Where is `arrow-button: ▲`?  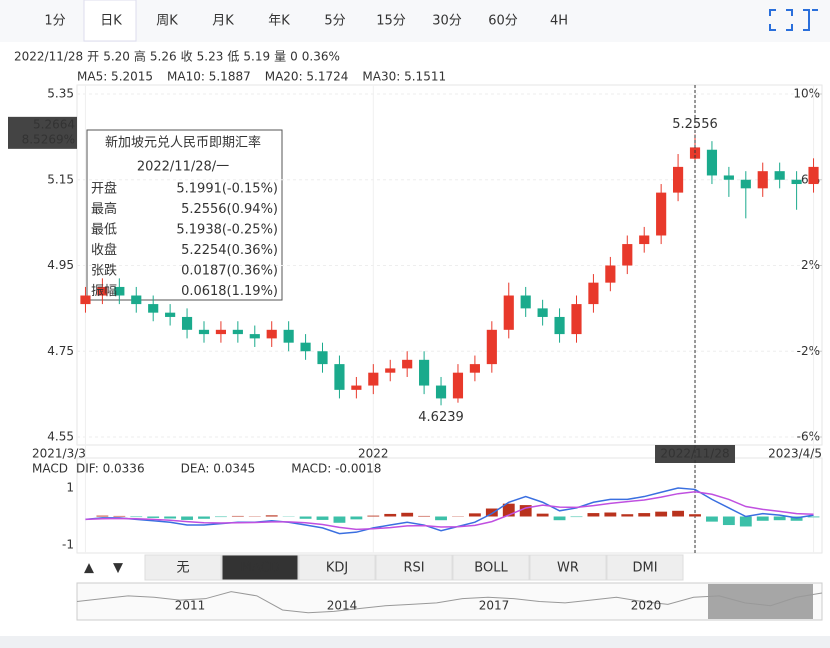
arrow-button: ▲ is located at coordinates (89, 568).